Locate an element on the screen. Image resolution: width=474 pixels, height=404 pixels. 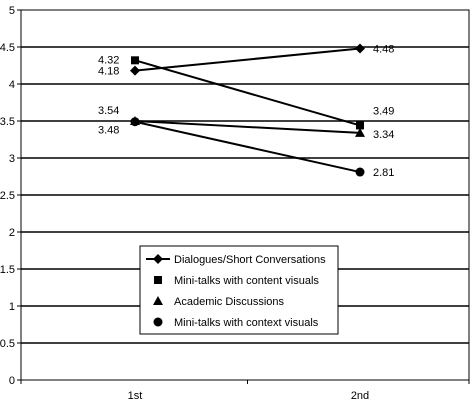
data-label: 4.48 is located at coordinates (383, 49).